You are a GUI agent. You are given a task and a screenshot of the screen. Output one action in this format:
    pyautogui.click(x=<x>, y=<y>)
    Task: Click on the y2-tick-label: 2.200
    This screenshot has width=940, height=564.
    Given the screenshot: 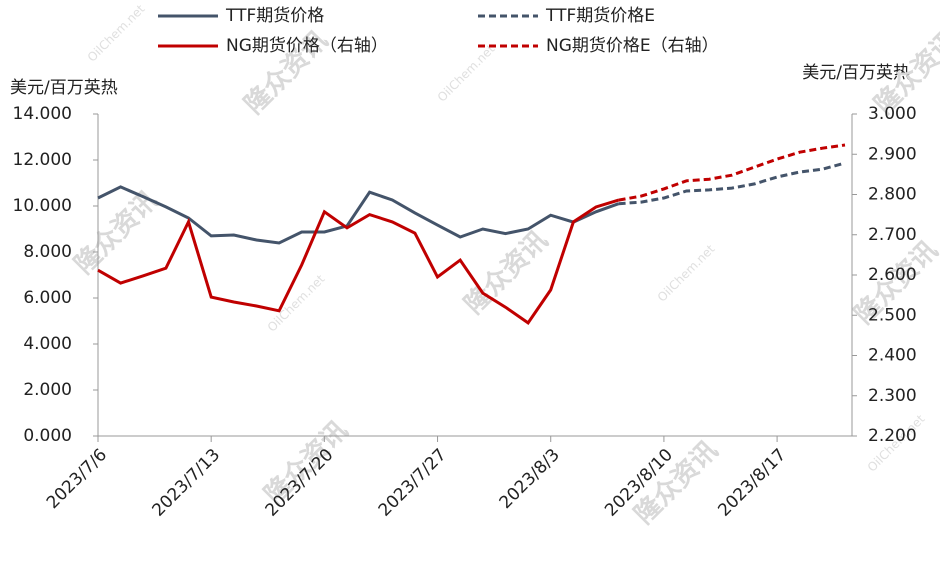 What is the action you would take?
    pyautogui.click(x=892, y=436)
    